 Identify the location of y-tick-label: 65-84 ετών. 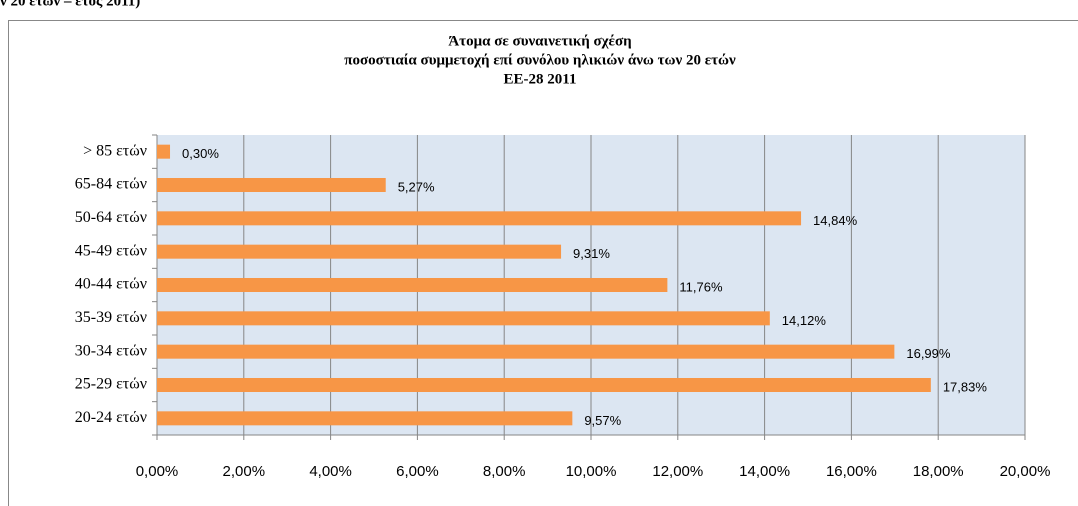
(111, 184).